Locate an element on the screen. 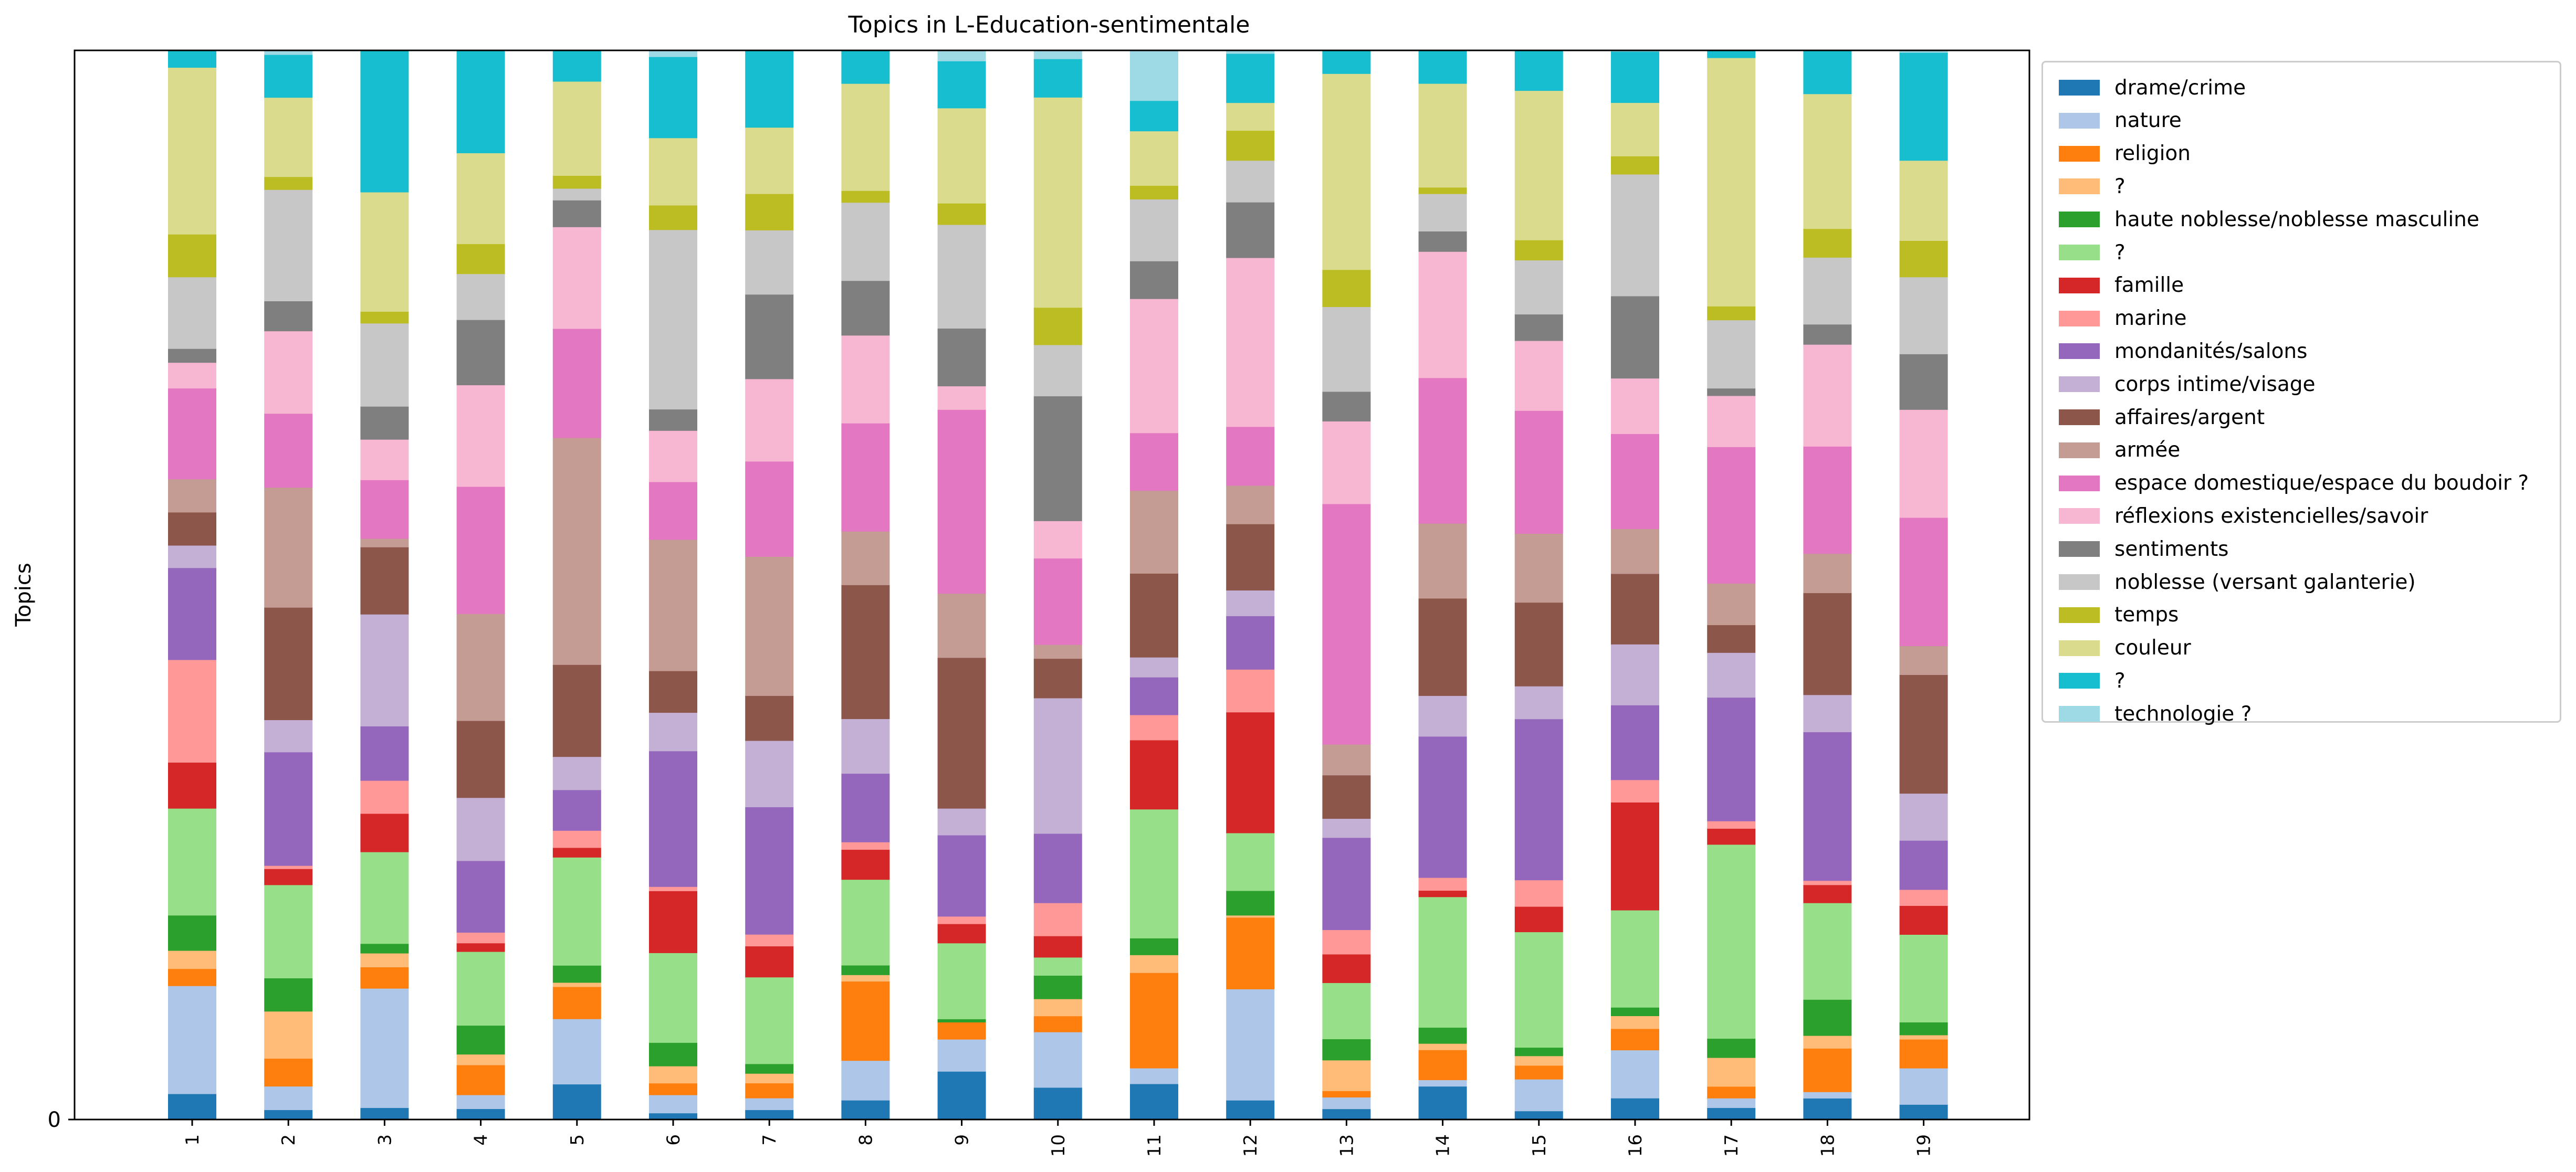  legend-label: religion is located at coordinates (2153, 154).